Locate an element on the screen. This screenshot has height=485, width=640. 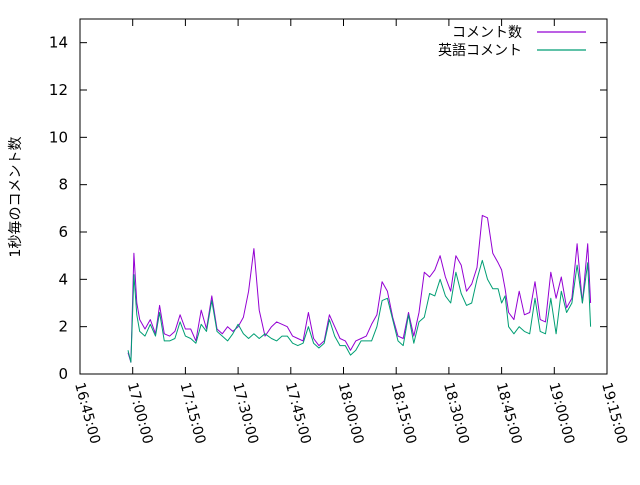
x-tick-label: 19:15:00 is located at coordinates (614, 413).